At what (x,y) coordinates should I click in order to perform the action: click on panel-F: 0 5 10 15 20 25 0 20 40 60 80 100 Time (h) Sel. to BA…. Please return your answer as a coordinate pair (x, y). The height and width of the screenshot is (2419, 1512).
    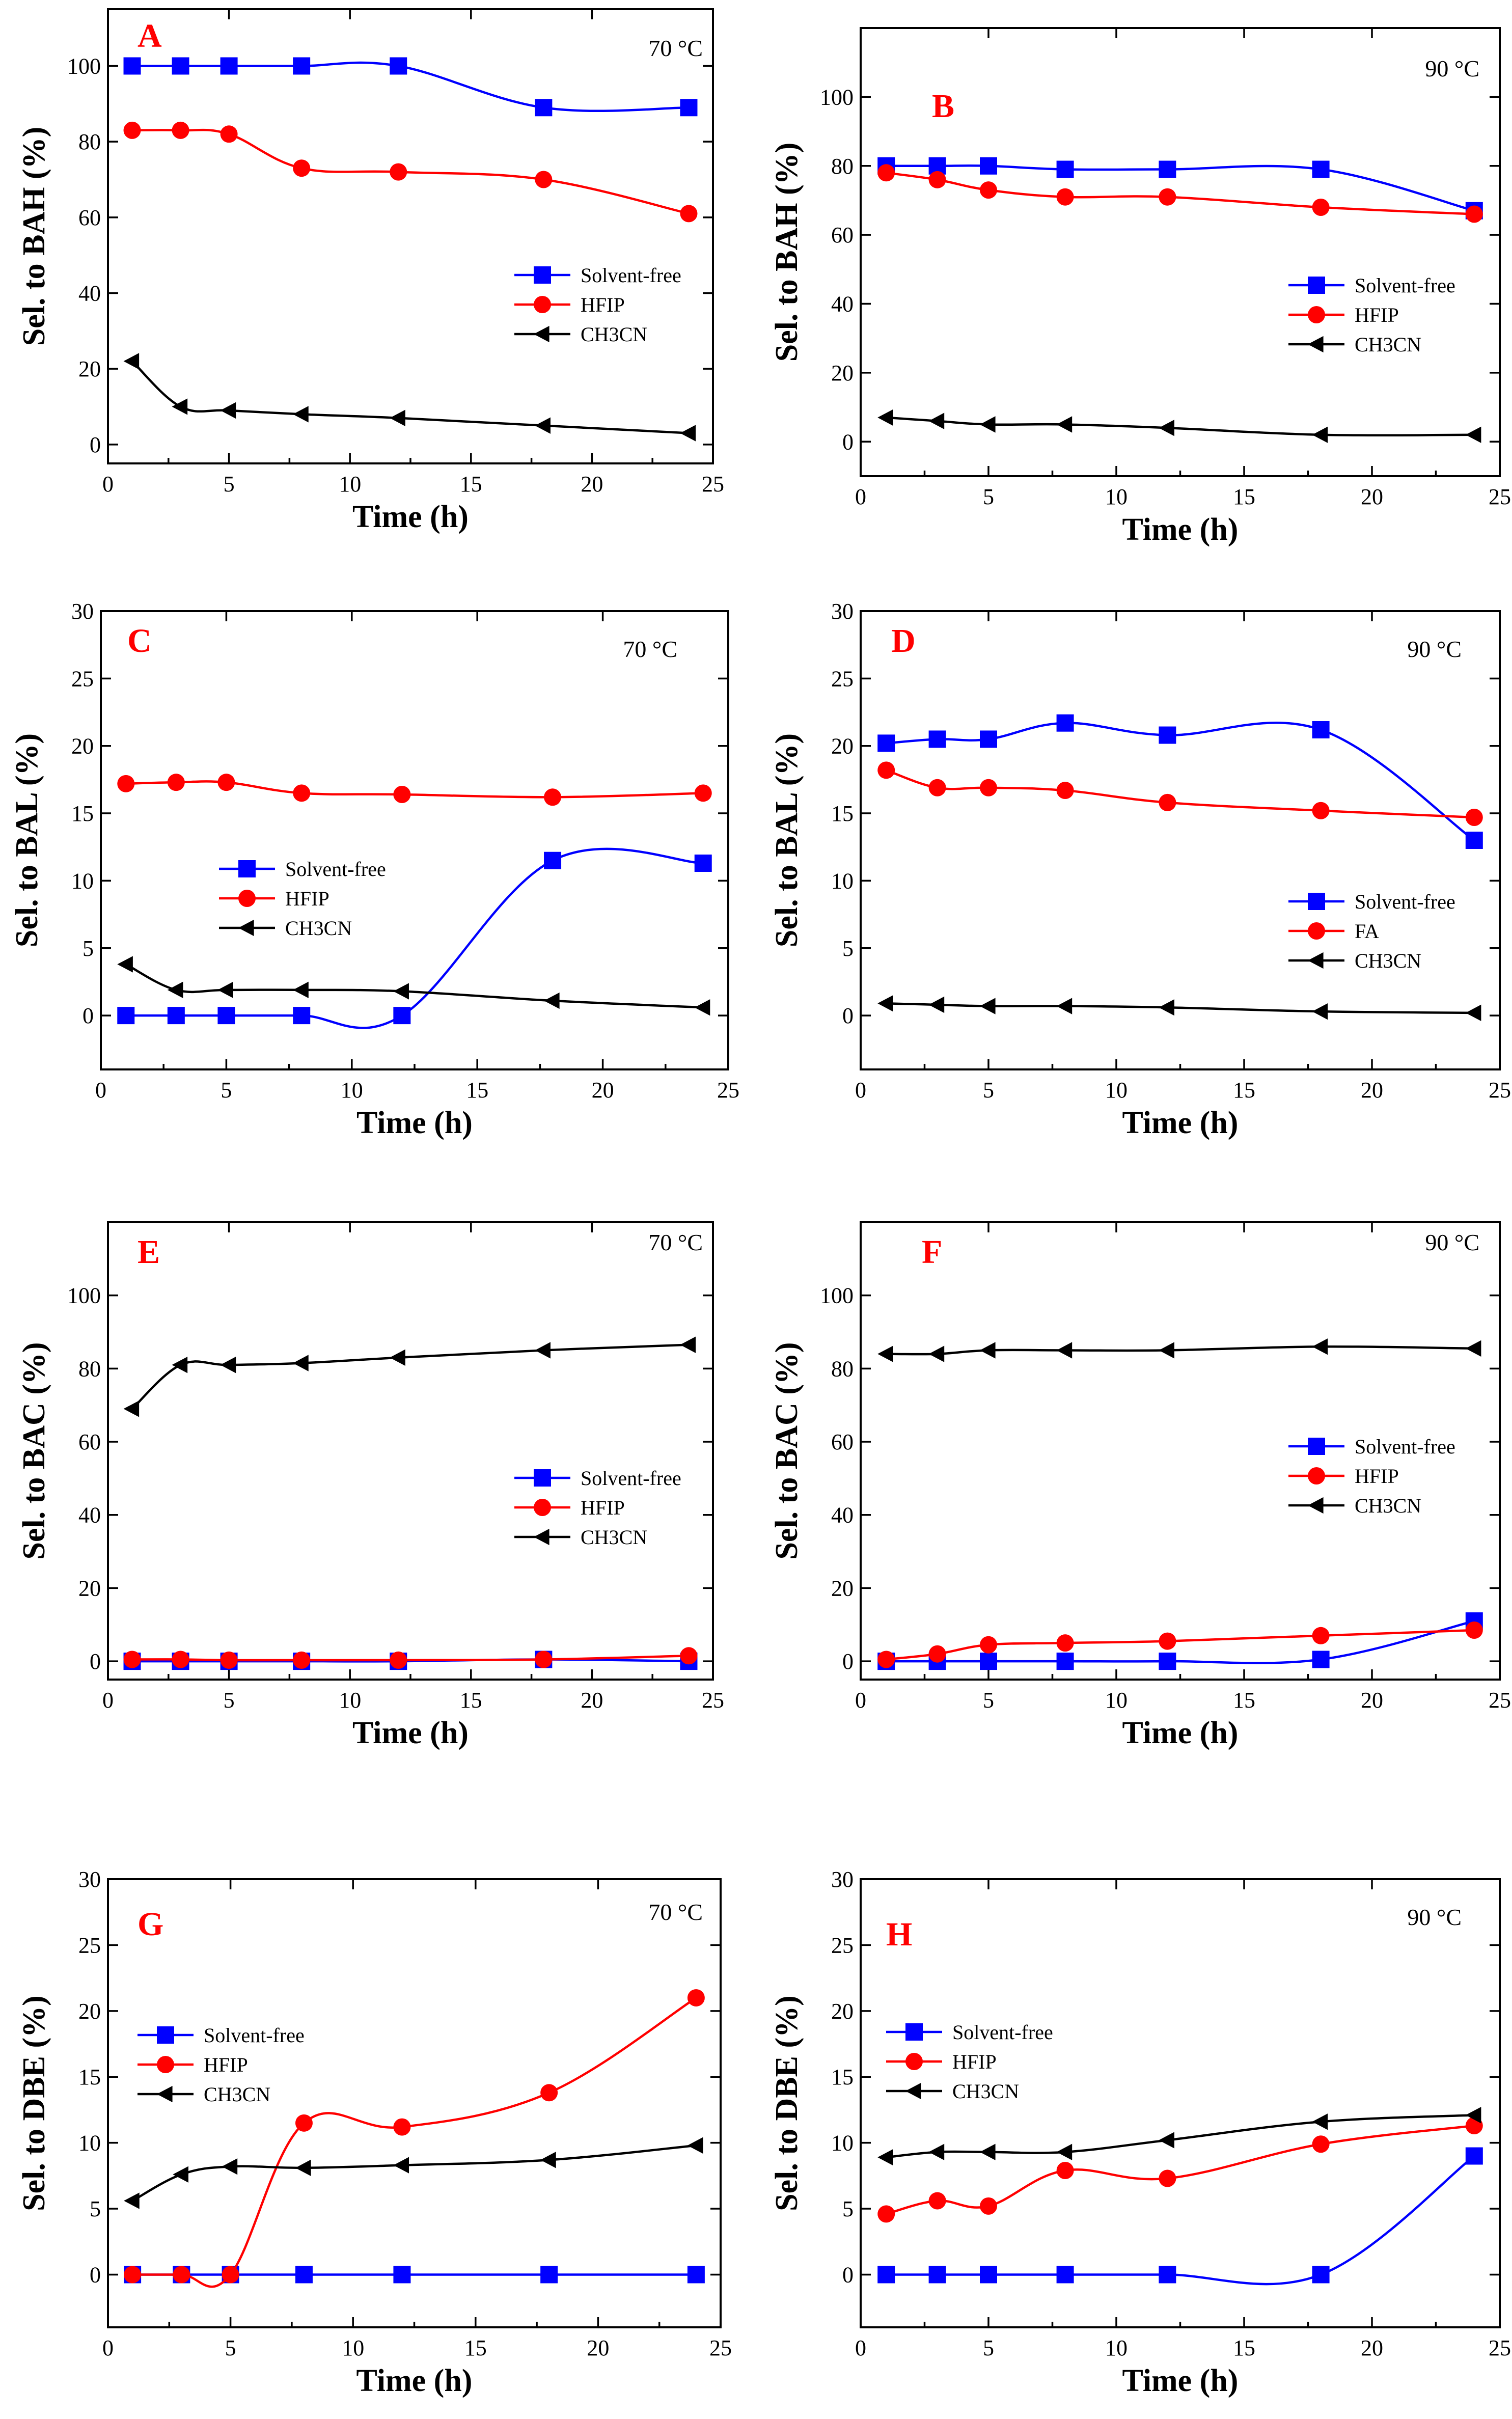
    Looking at the image, I should click on (1140, 1485).